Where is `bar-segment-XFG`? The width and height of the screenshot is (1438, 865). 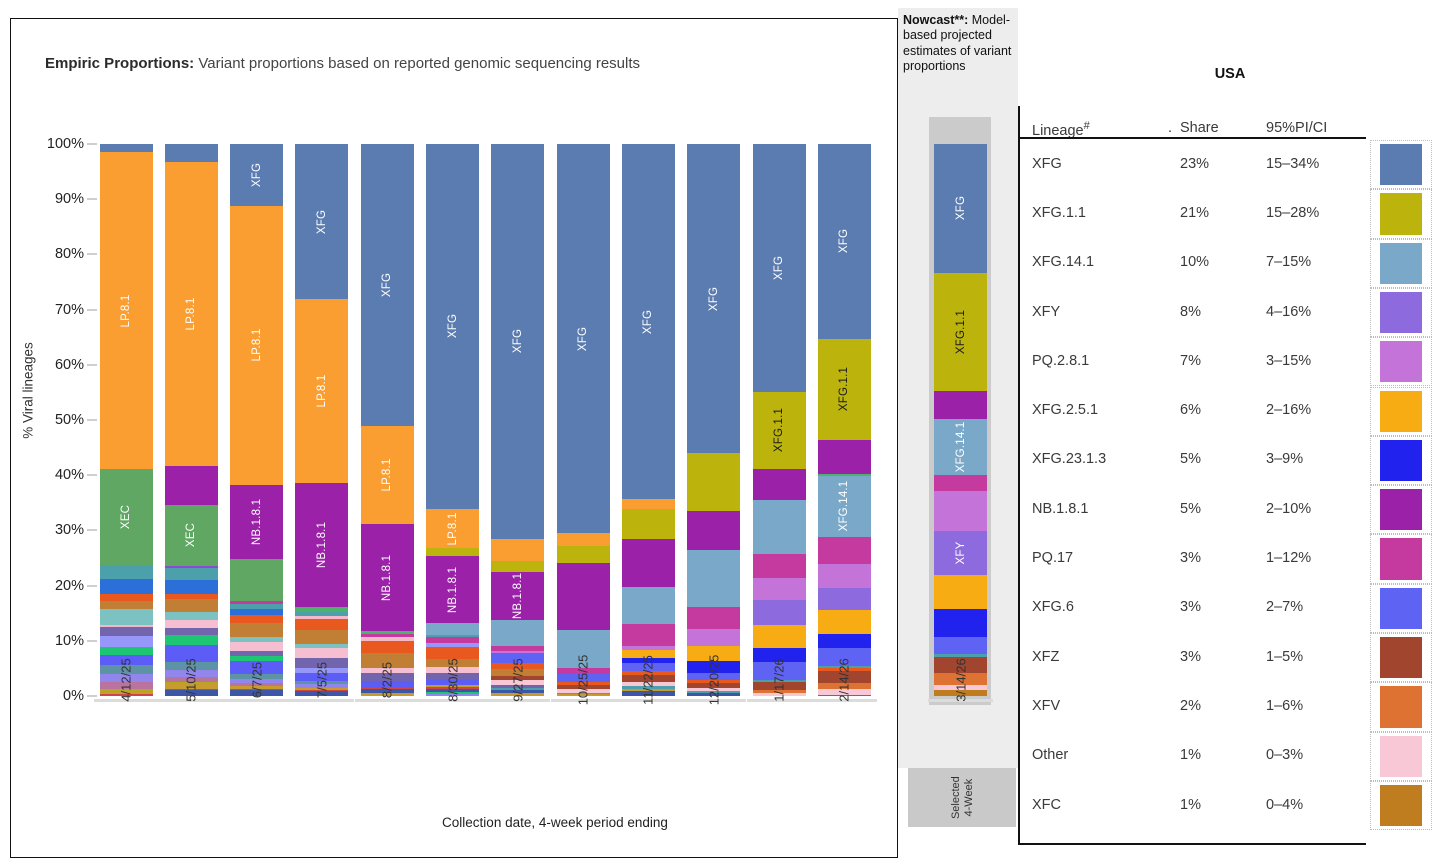 bar-segment-XFG is located at coordinates (191, 153).